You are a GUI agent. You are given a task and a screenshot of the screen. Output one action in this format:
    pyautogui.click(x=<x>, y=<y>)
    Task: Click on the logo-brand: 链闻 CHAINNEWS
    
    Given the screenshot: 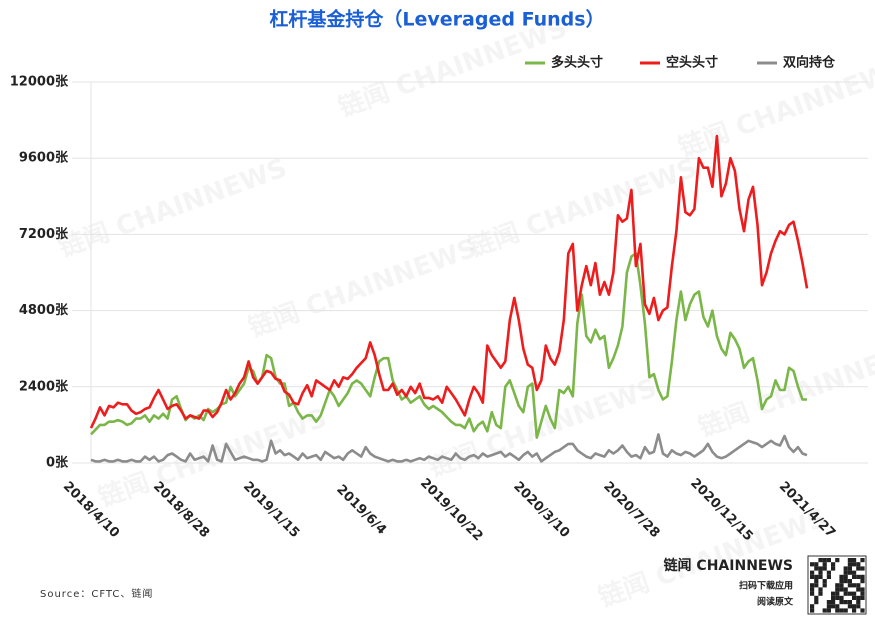 What is the action you would take?
    pyautogui.click(x=728, y=565)
    